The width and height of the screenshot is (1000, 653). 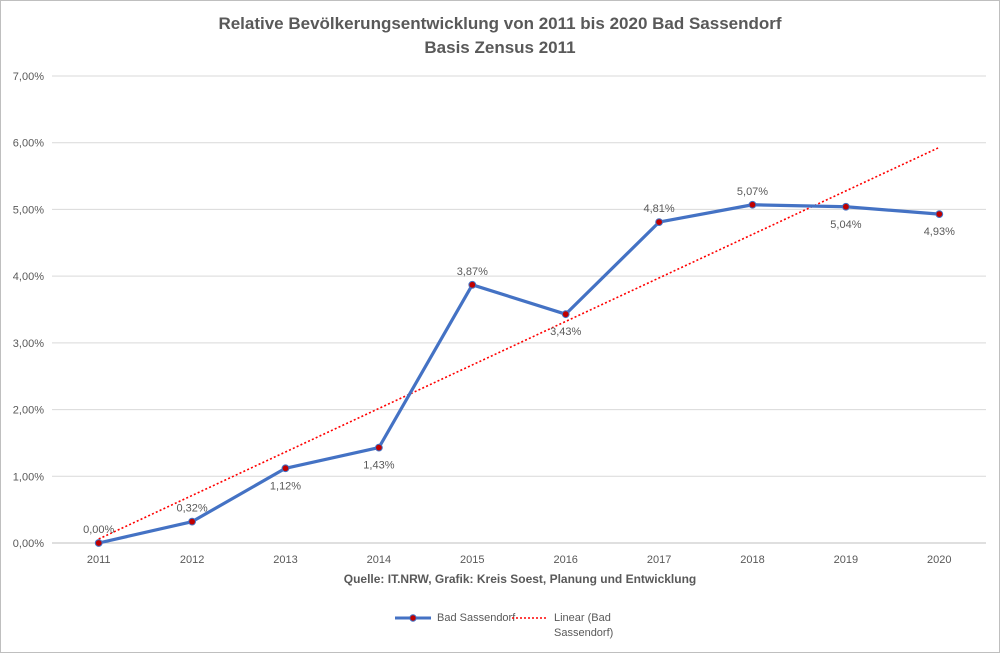 I want to click on legend-swatch-solid-line, so click(x=413, y=618).